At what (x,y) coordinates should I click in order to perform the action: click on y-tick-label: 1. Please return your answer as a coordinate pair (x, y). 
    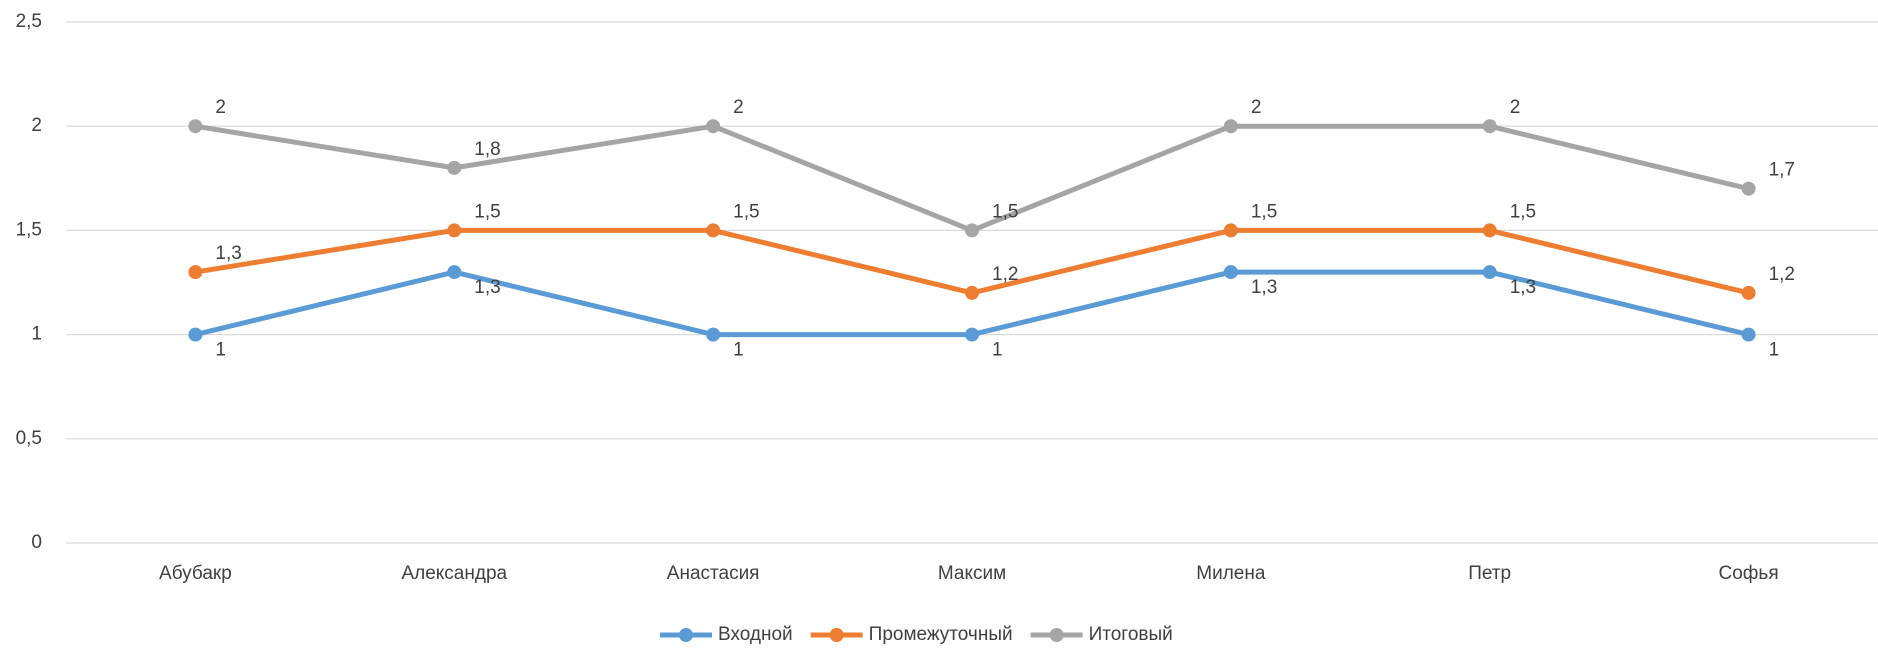
    Looking at the image, I should click on (36, 334).